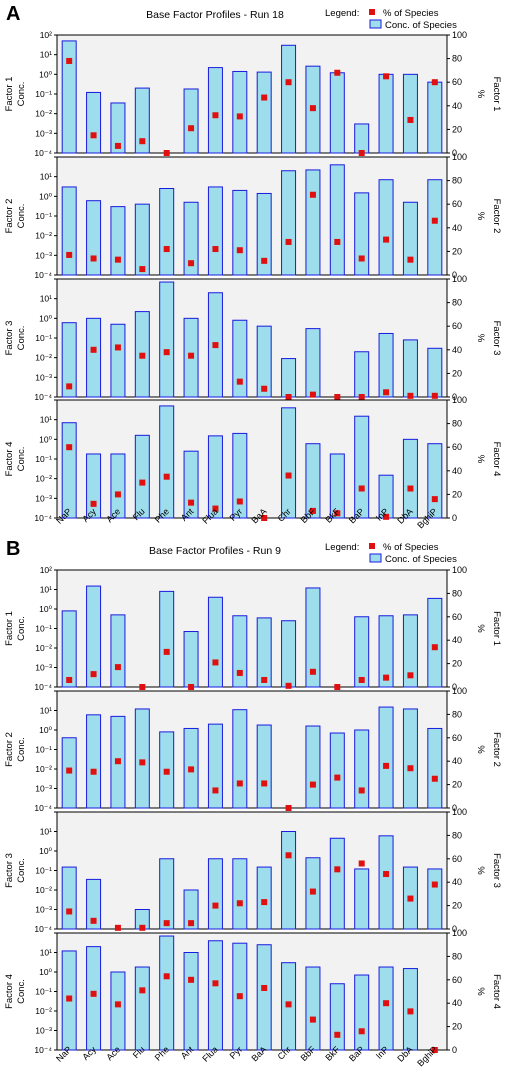 Image resolution: width=505 pixels, height=1070 pixels. What do you see at coordinates (9, 628) in the screenshot?
I see `panel-b-factor-1-ylabel-left-line1: Factor 1` at bounding box center [9, 628].